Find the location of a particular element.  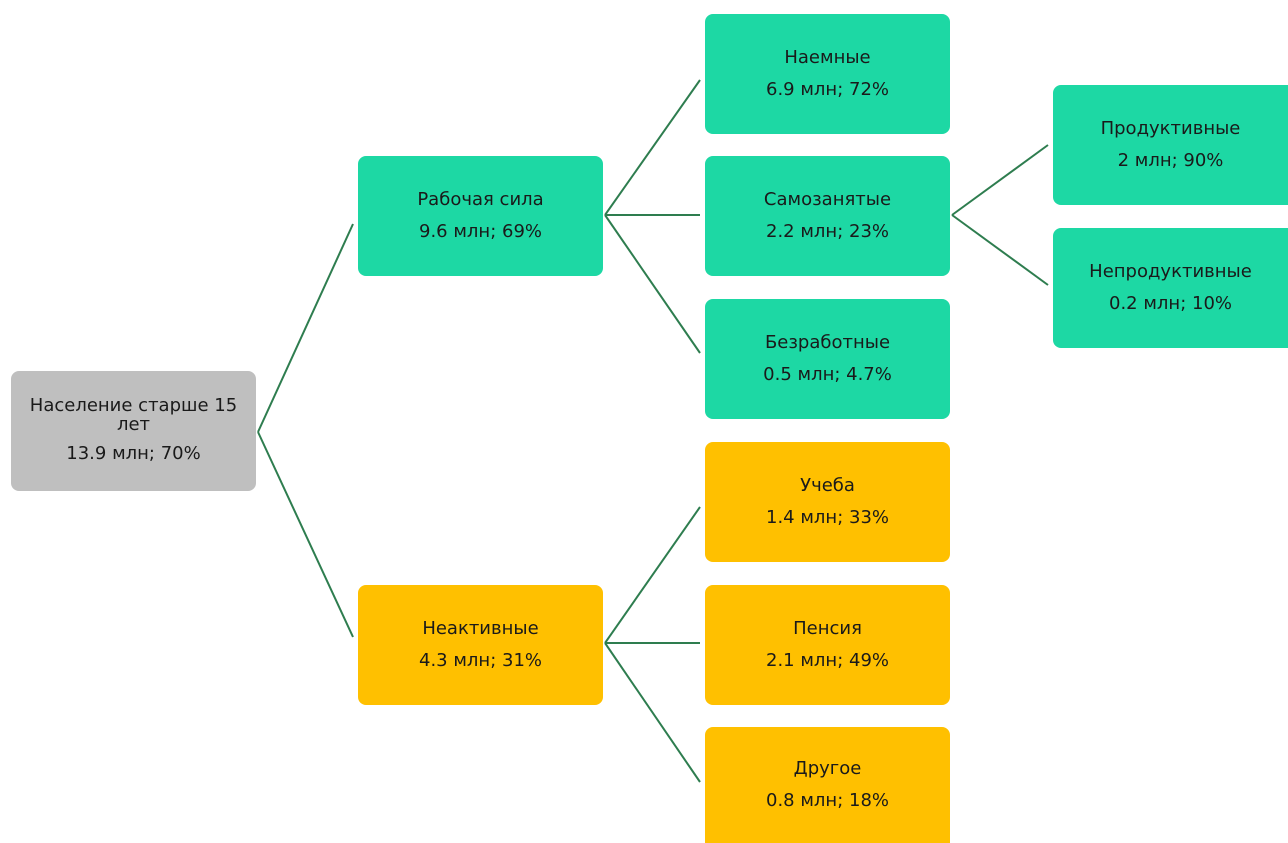

node-value: 2 млн; 90% is located at coordinates (1170, 160).